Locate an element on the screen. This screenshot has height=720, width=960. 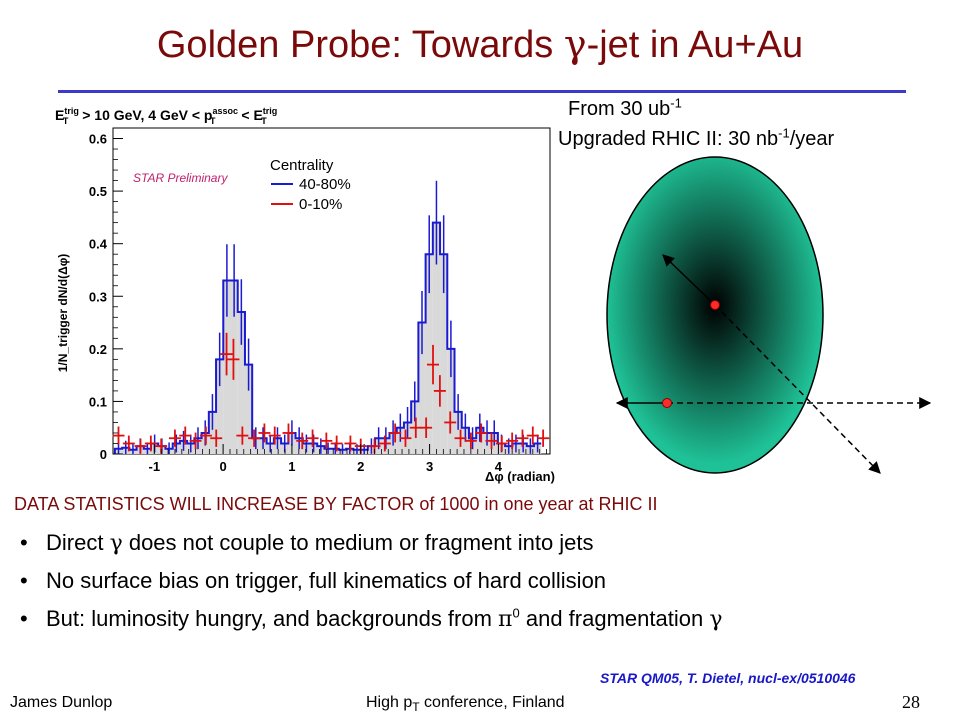
jet-direction-arrow is located at coordinates (689, 280).